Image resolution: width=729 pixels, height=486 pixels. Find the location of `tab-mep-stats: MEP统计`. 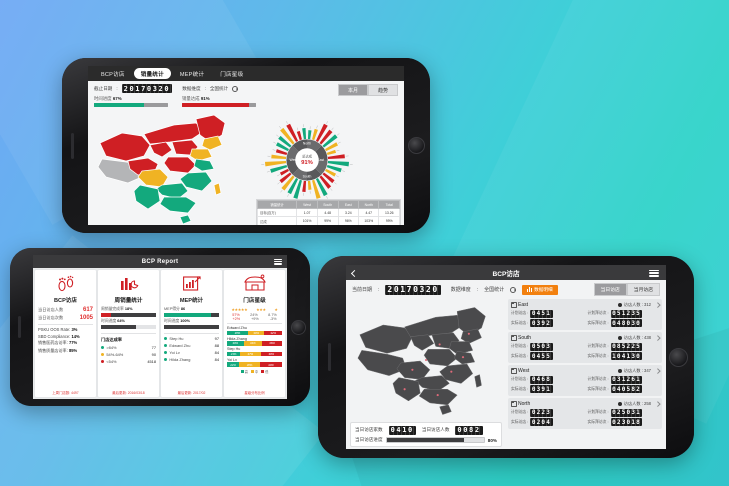

tab-mep-stats: MEP统计 is located at coordinates (192, 74).